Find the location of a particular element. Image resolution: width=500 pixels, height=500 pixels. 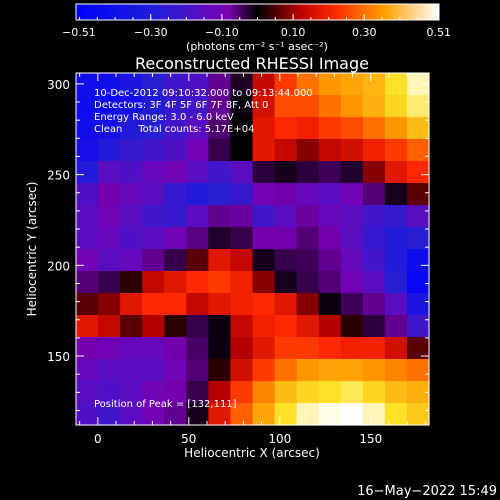

info-line-detectors: Detectors: 3F 4F 5F 6F 7F 8F, Att 0 is located at coordinates (181, 105).